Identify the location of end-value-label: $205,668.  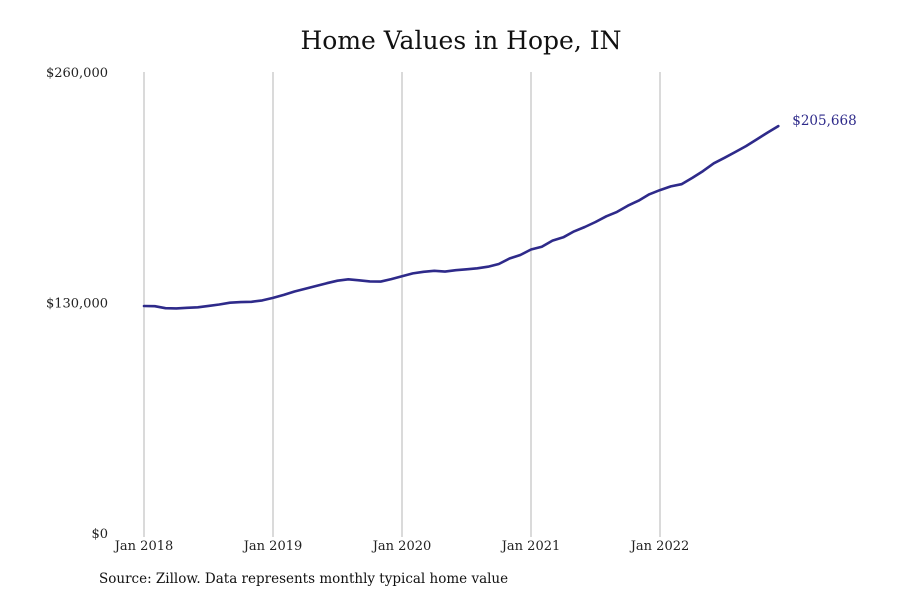
(824, 121).